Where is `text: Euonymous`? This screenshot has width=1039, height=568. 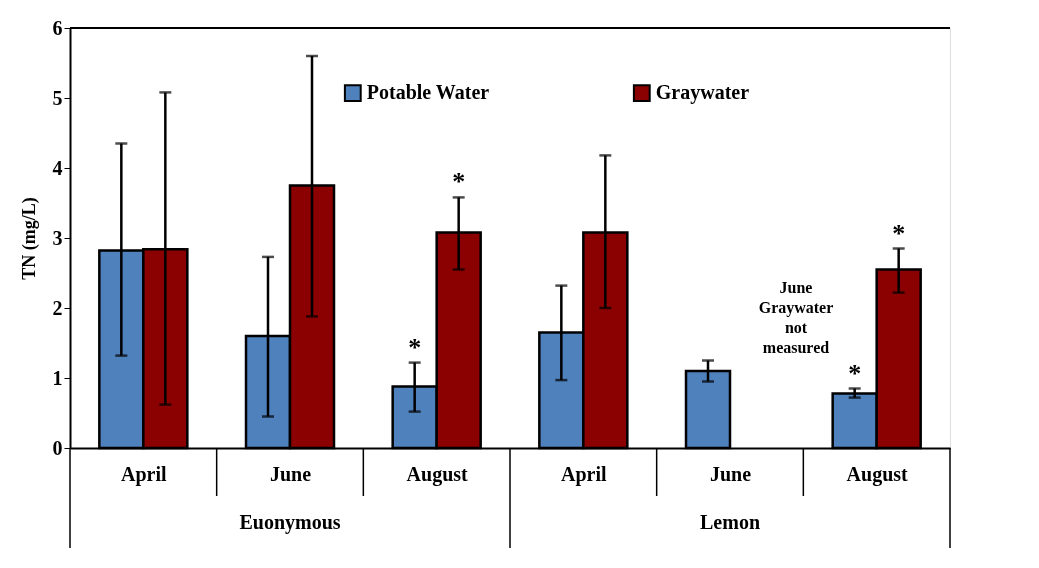
text: Euonymous is located at coordinates (290, 522).